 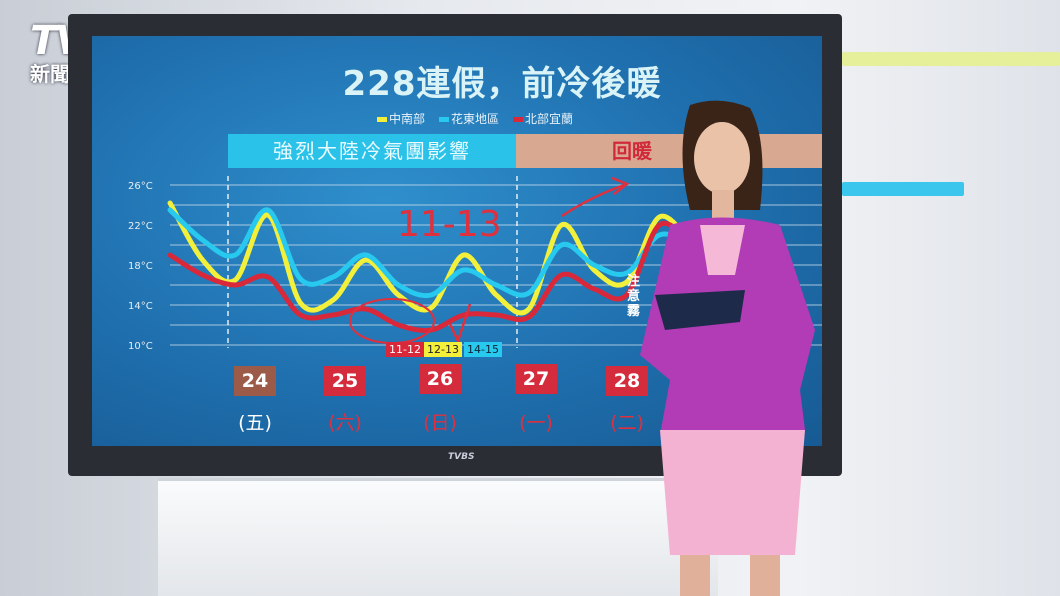 I want to click on handwritten-arrow, so click(x=595, y=197).